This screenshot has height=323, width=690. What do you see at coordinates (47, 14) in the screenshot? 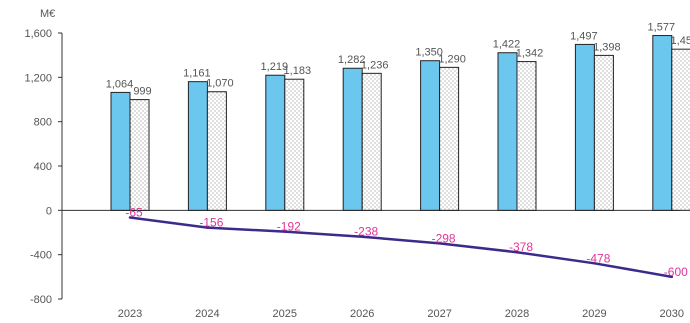
I see `y-unit-label: M€` at bounding box center [47, 14].